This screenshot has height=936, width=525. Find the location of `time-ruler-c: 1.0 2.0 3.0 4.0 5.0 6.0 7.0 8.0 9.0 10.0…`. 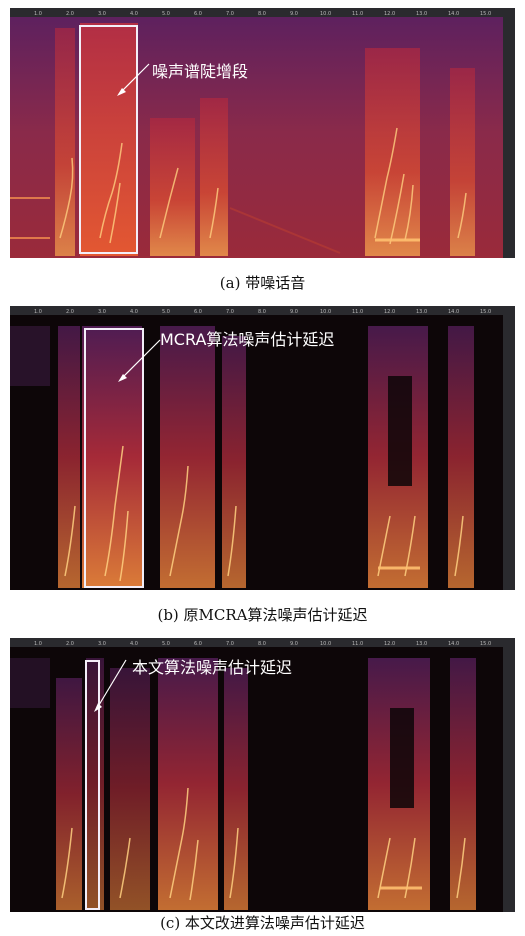

time-ruler-c: 1.0 2.0 3.0 4.0 5.0 6.0 7.0 8.0 9.0 10.0… is located at coordinates (262, 642).